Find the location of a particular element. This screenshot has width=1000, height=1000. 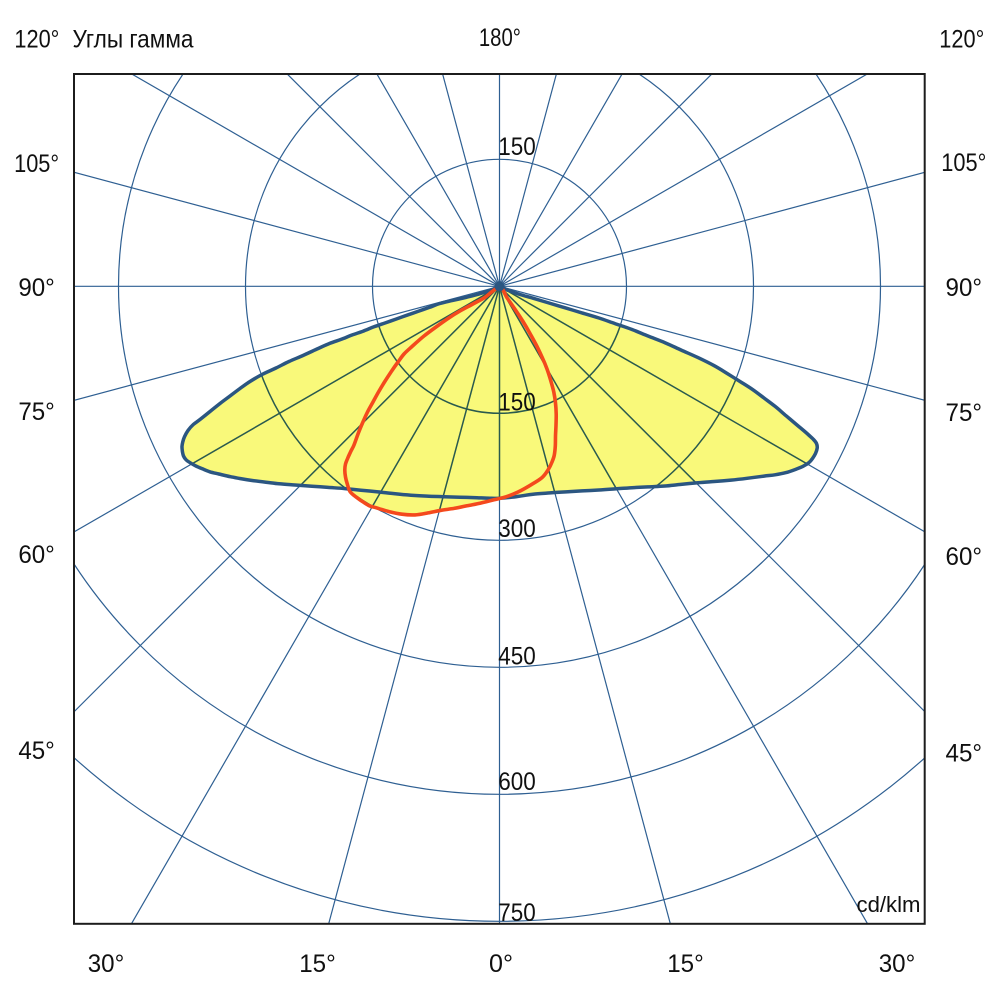

svg-text: cd/klm is located at coordinates (889, 904).